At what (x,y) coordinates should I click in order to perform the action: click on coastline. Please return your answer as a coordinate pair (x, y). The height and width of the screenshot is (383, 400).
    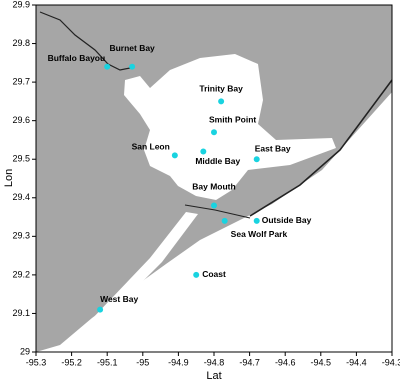
    Looking at the image, I should click on (321, 148).